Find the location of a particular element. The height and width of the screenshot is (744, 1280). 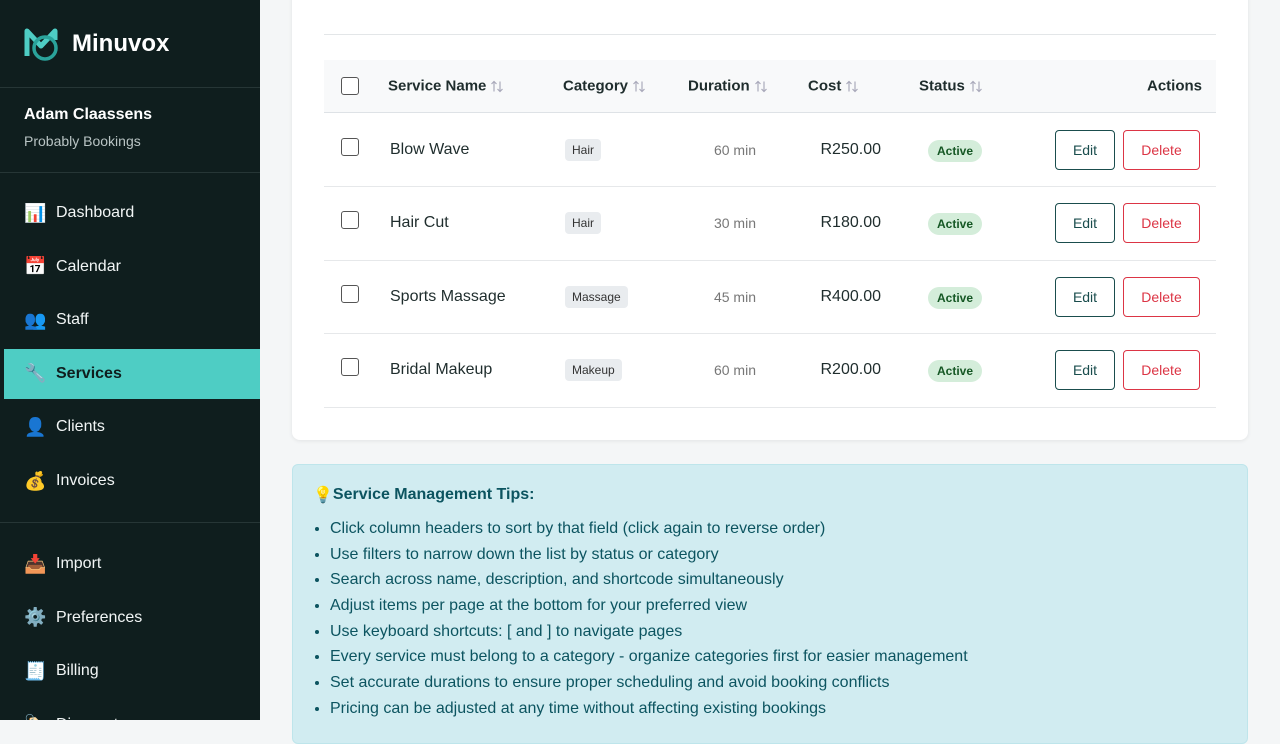

column-title: Status is located at coordinates (942, 86).